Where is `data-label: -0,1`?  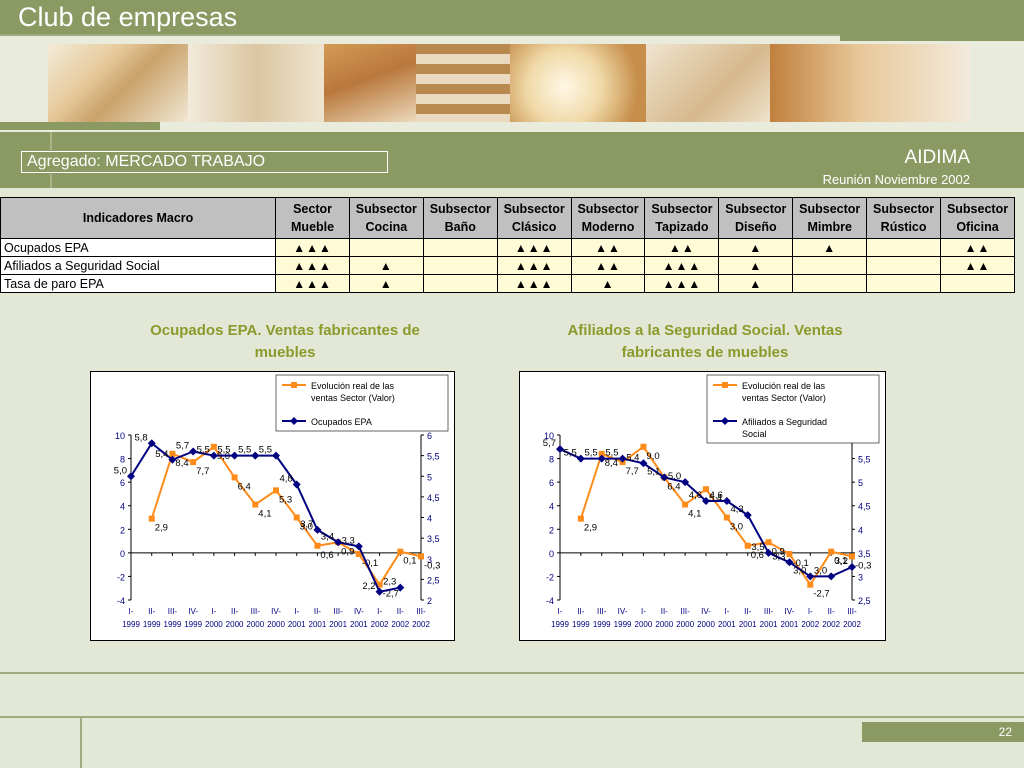 data-label: -0,1 is located at coordinates (800, 563).